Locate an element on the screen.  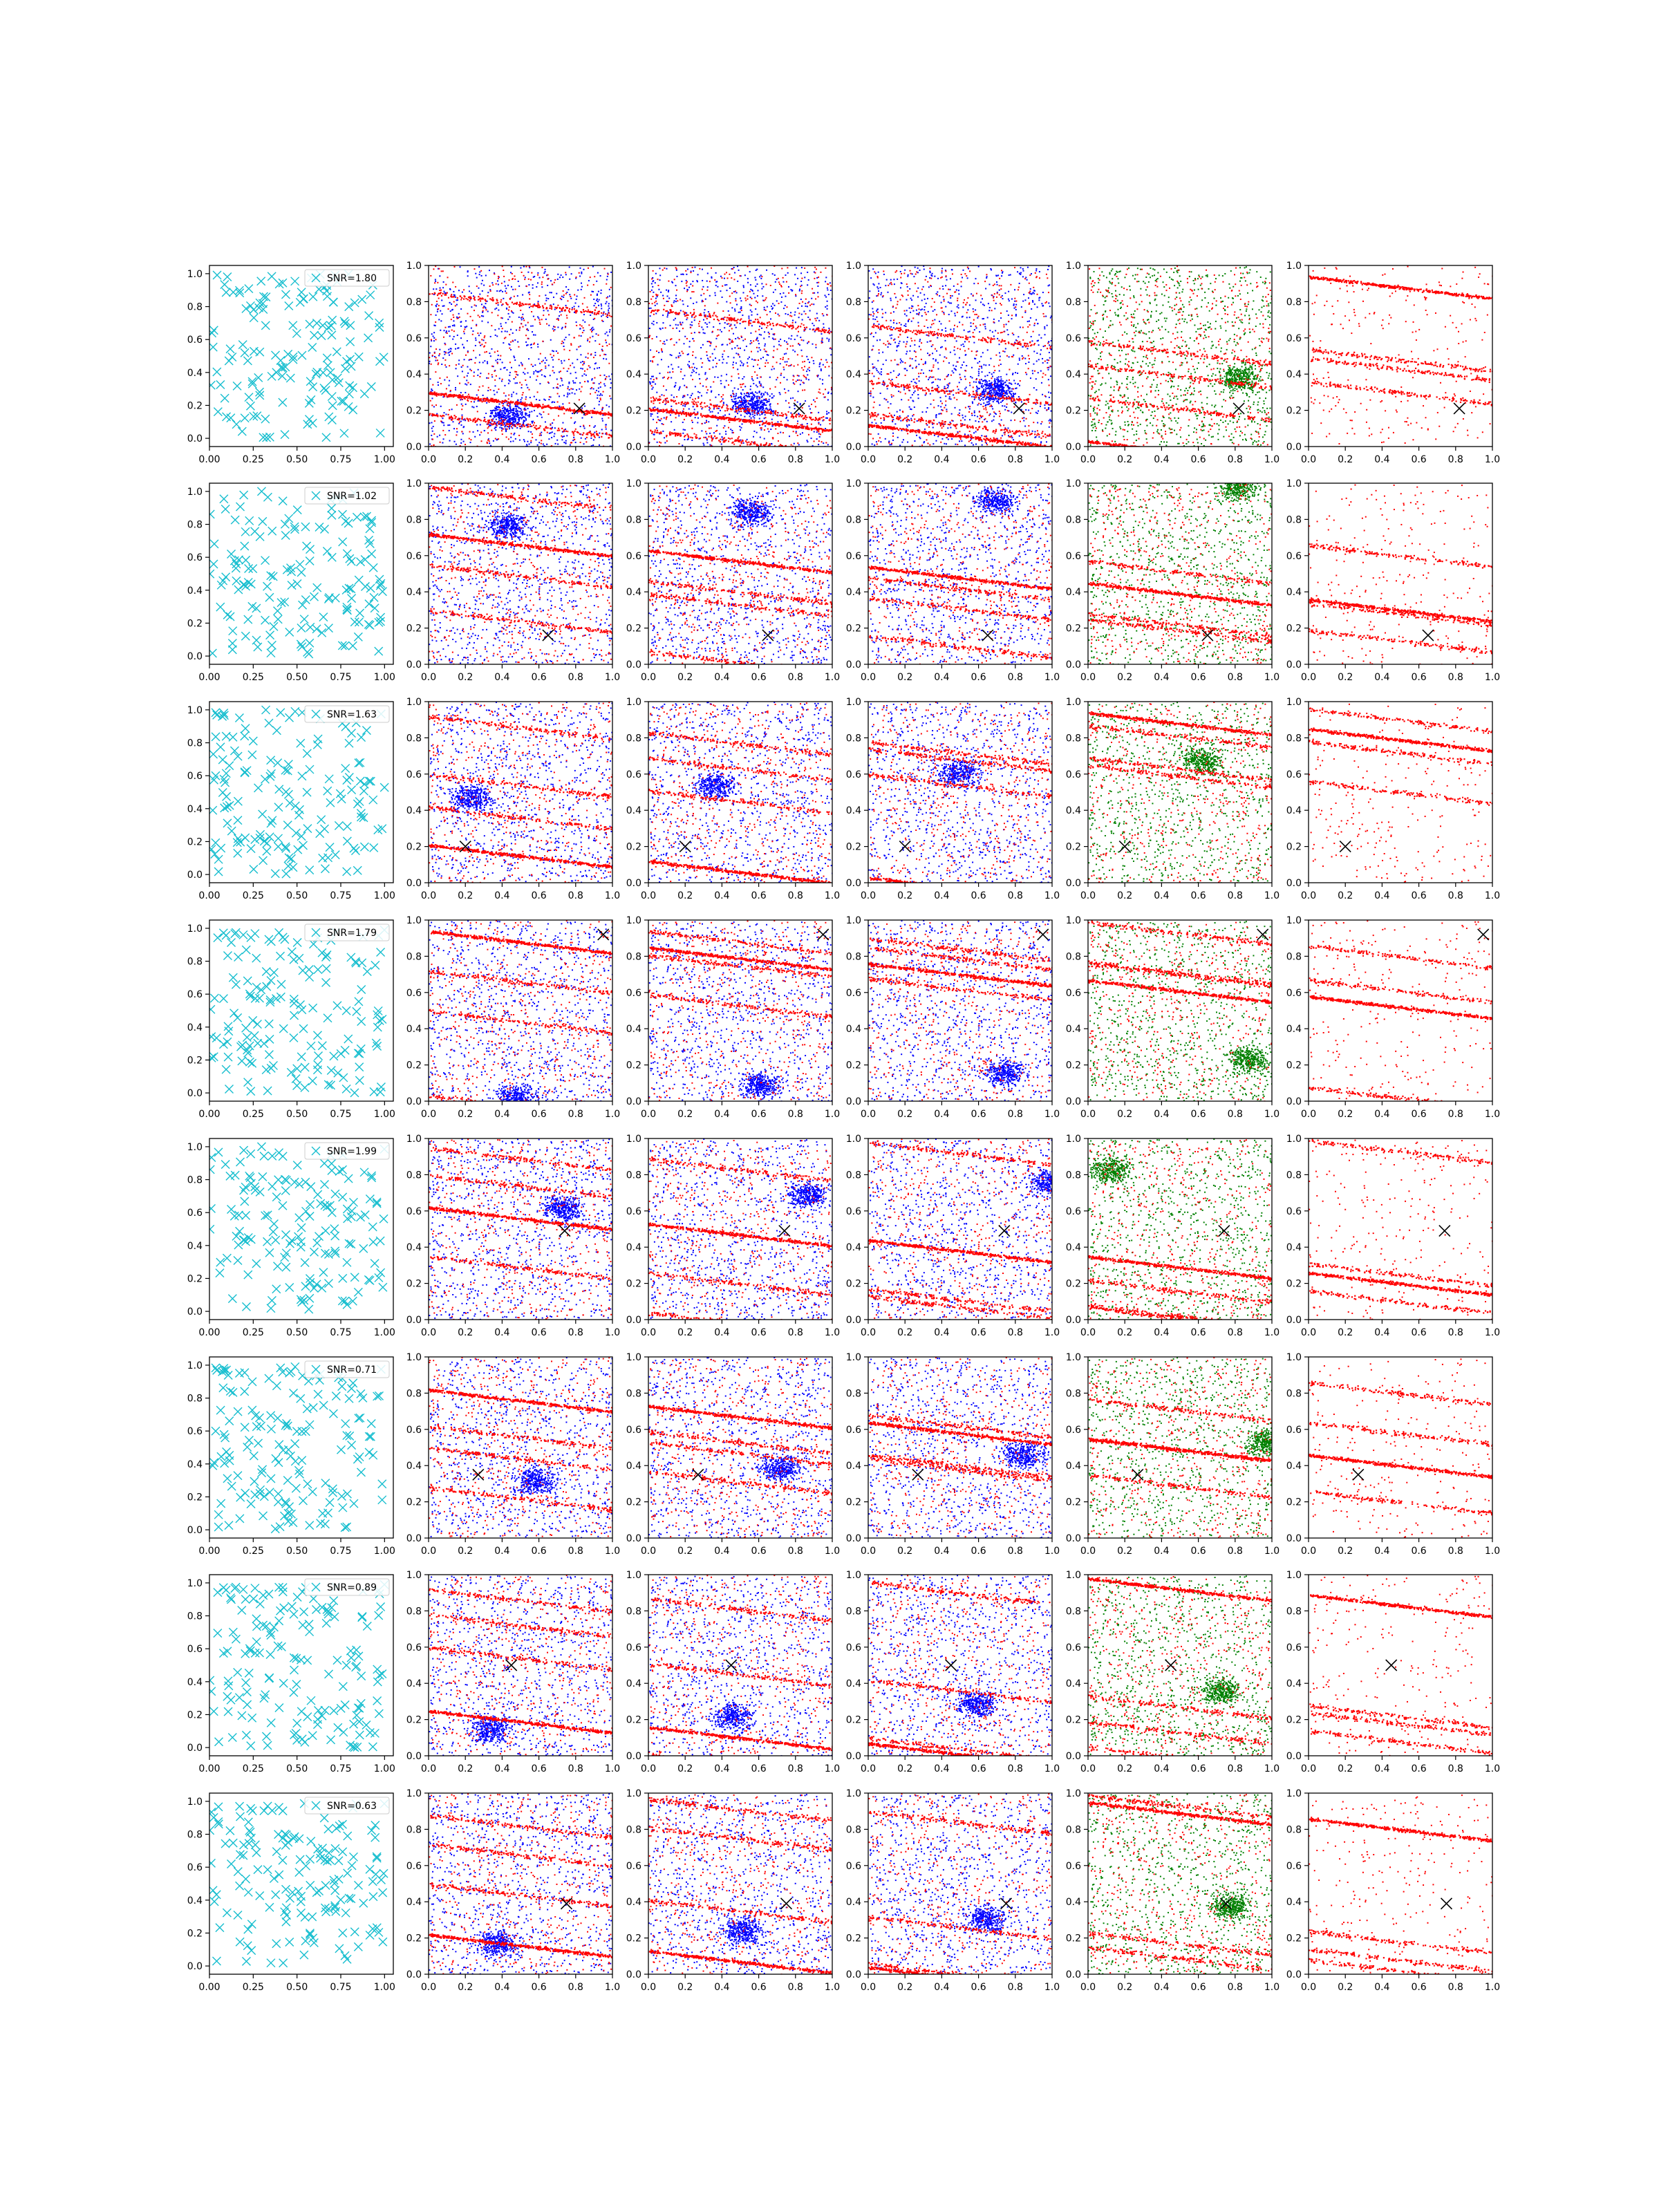
y-tick-label: 0.4 is located at coordinates (414, 374).